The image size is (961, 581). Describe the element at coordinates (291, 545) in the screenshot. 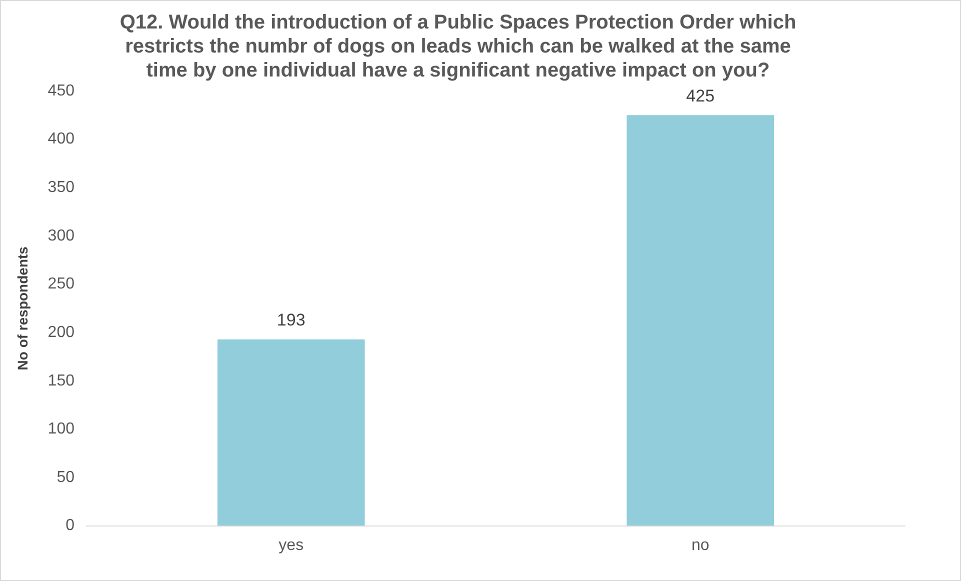

I see `x-tick-label: yes` at that location.